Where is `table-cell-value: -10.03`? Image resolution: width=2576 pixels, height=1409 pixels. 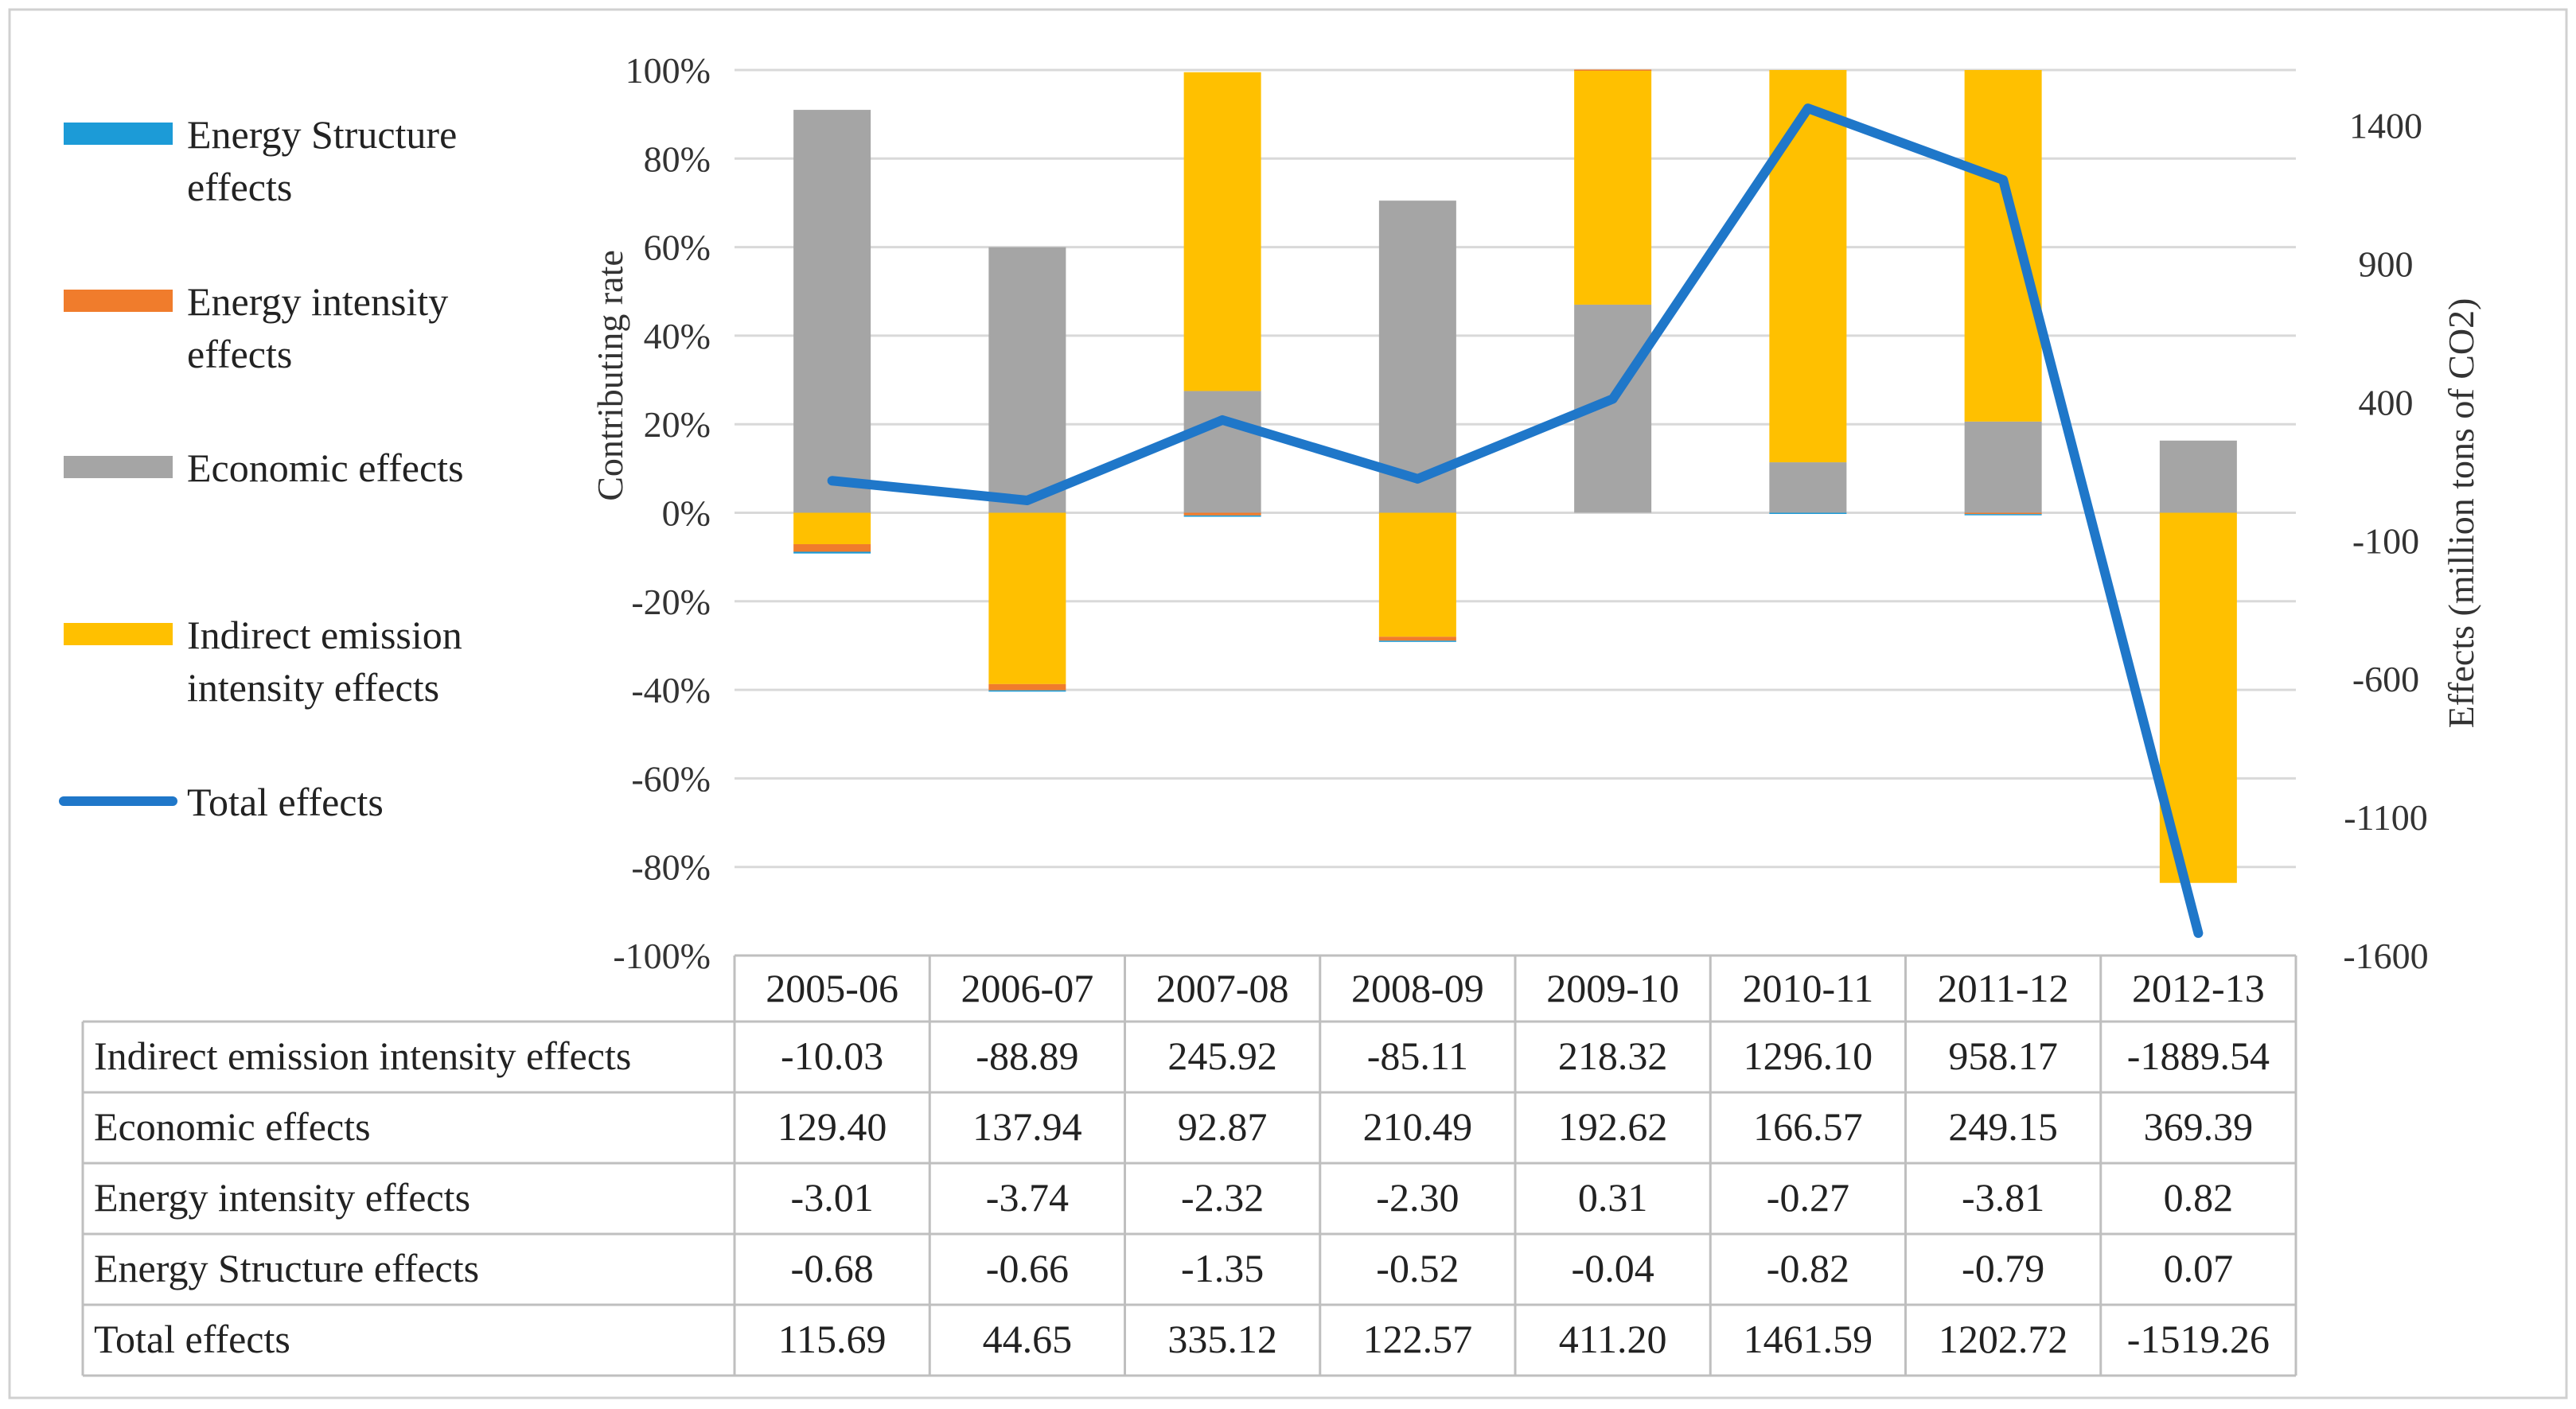 table-cell-value: -10.03 is located at coordinates (832, 1056).